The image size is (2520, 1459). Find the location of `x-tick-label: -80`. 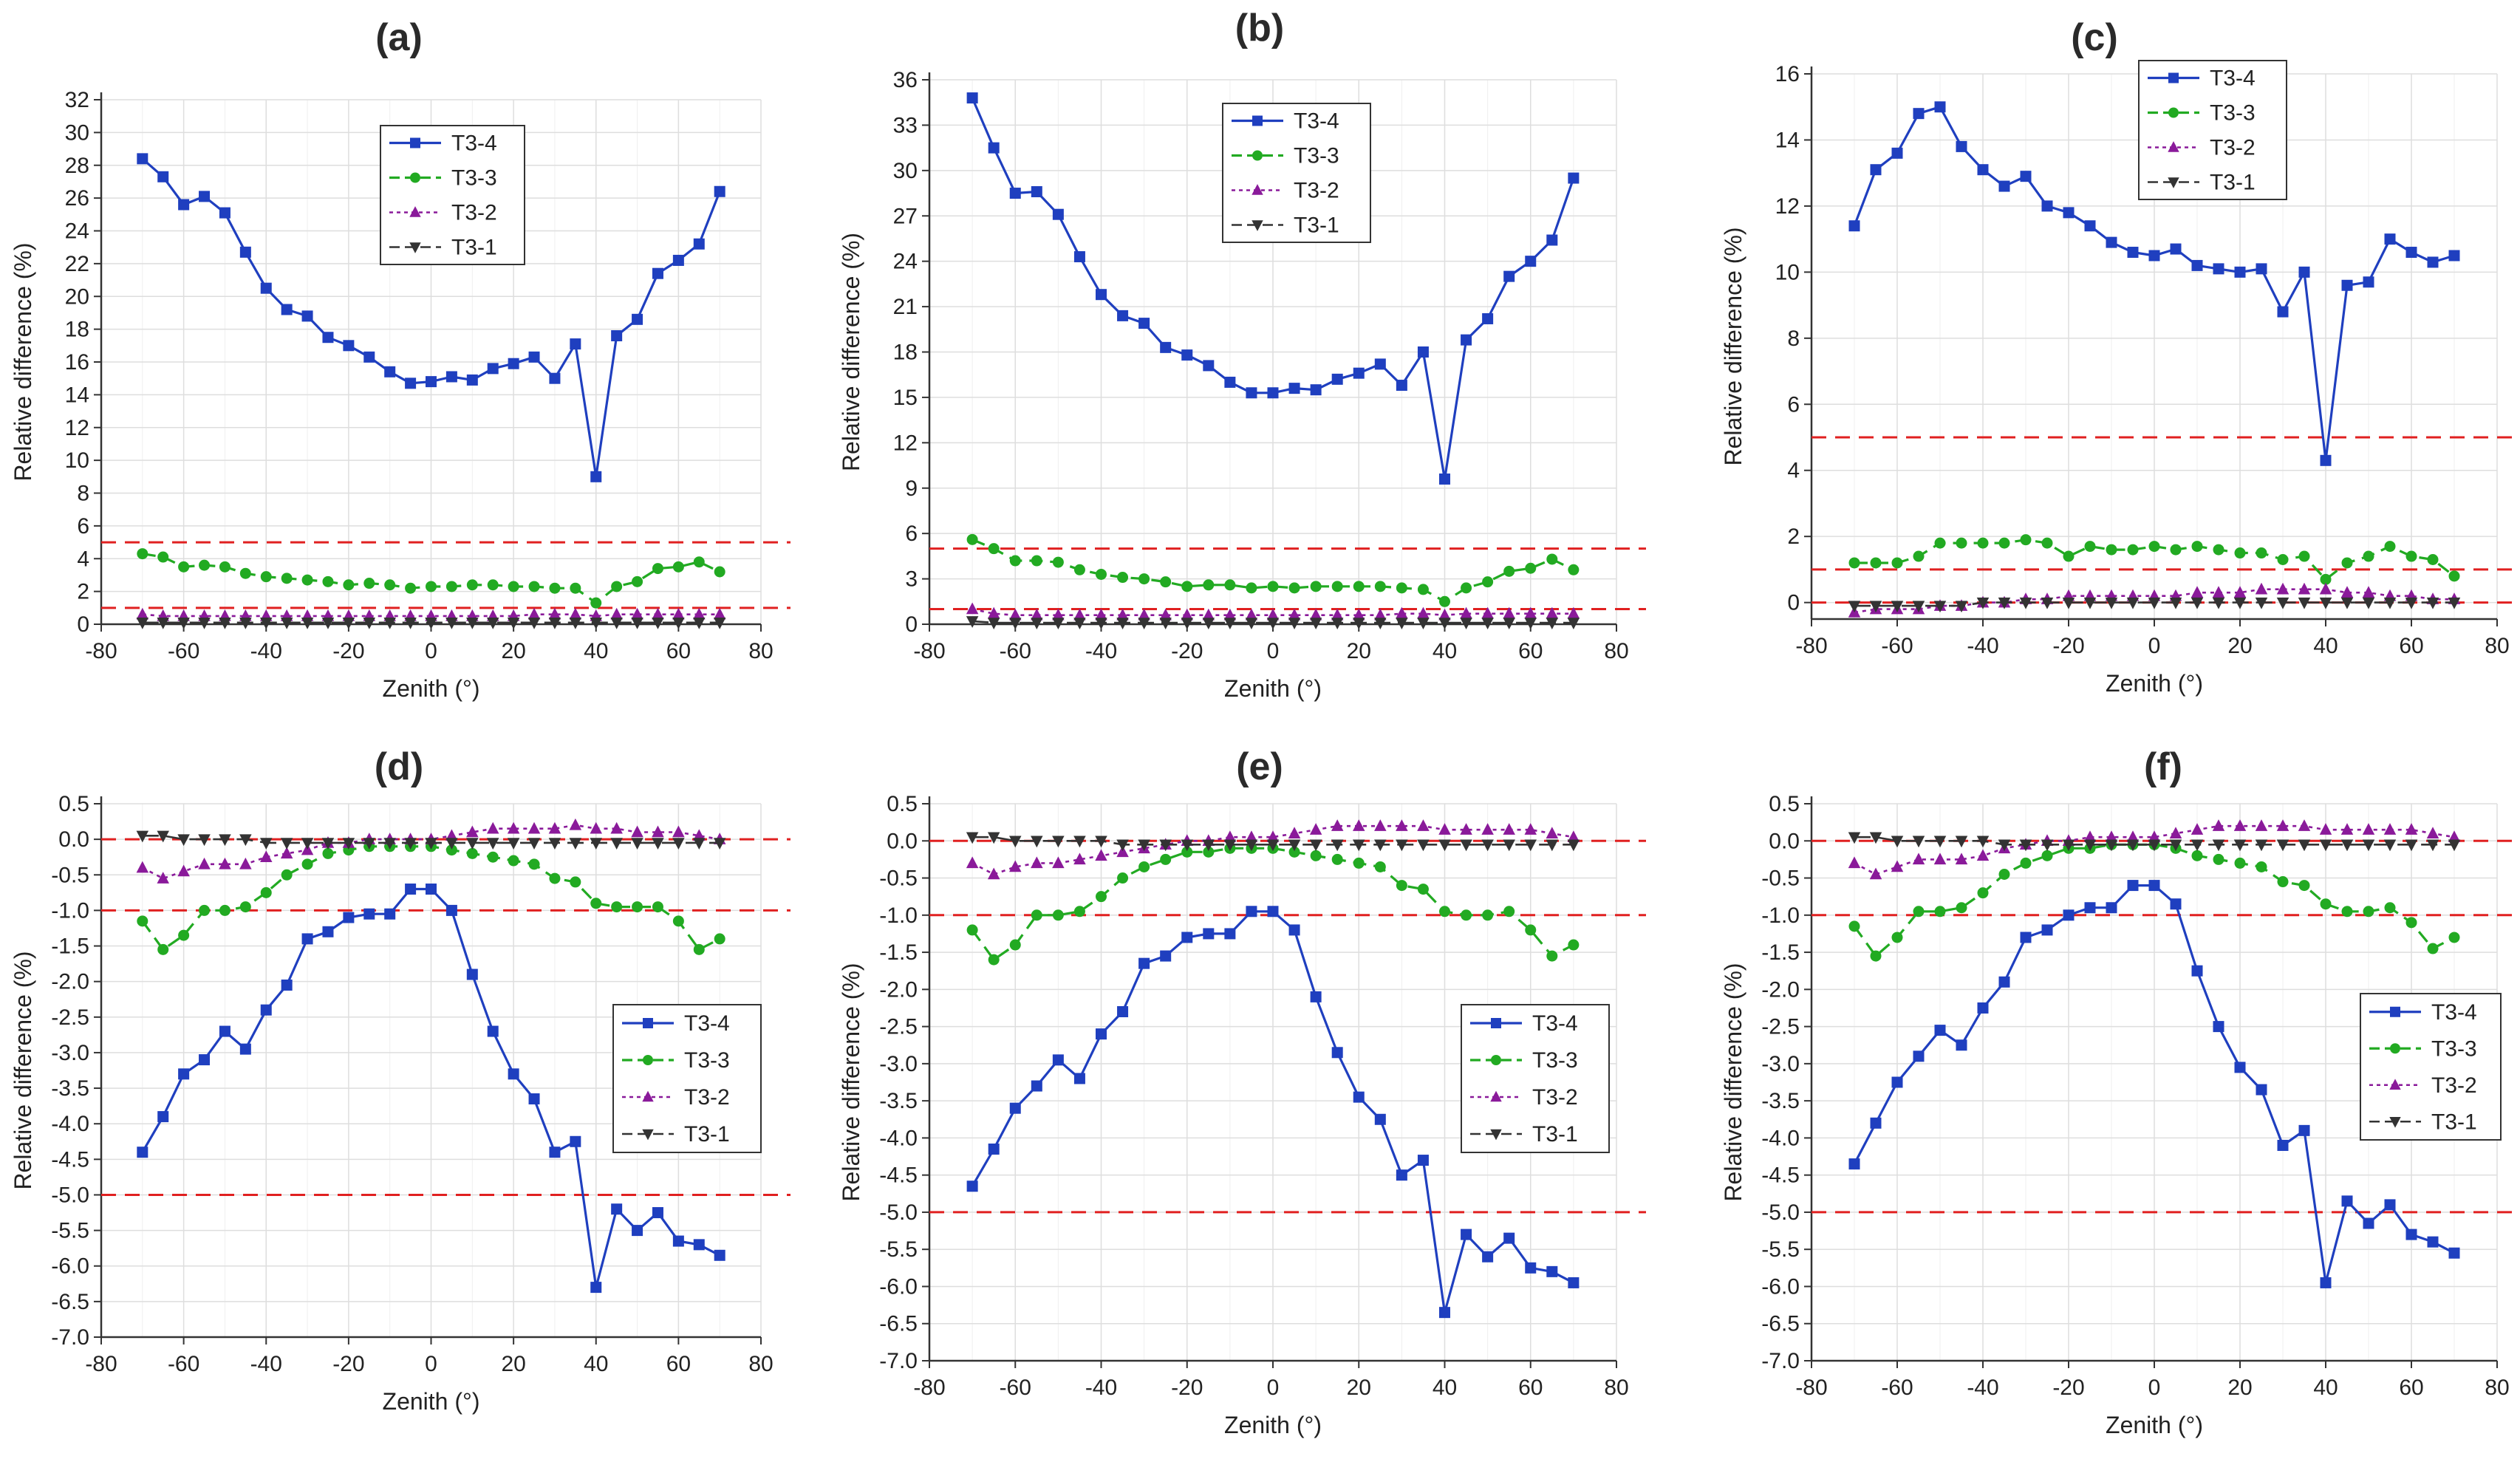

x-tick-label: -80 is located at coordinates (1811, 1388).